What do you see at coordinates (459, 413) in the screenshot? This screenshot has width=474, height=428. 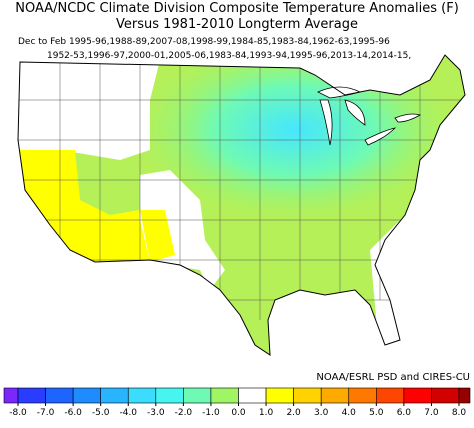 I see `legend-tick-label: 8.0` at bounding box center [459, 413].